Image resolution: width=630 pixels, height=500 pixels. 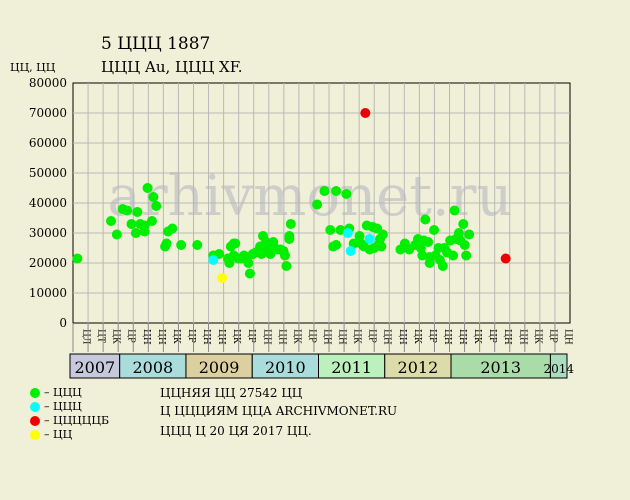 What do you see at coordinates (33, 67) in the screenshot?
I see `y-axis-label: ЦЦ, ЦЦ` at bounding box center [33, 67].